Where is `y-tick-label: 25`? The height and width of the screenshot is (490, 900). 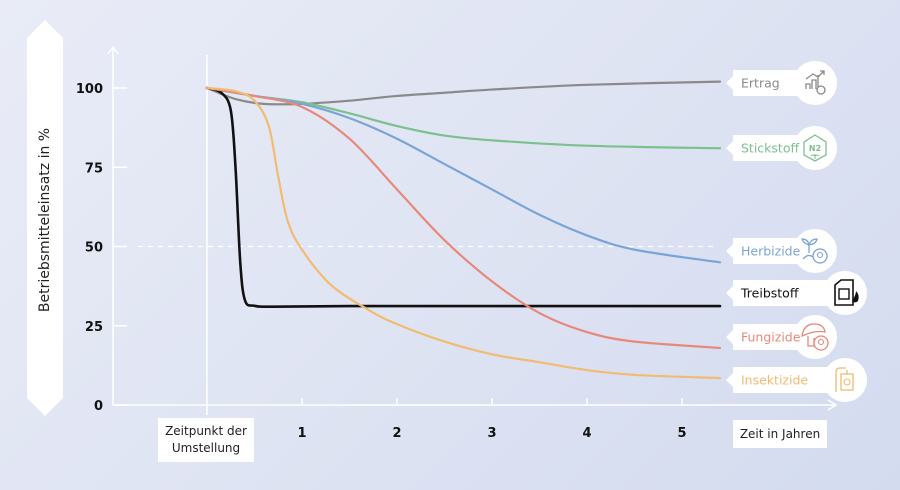 y-tick-label: 25 is located at coordinates (94, 327).